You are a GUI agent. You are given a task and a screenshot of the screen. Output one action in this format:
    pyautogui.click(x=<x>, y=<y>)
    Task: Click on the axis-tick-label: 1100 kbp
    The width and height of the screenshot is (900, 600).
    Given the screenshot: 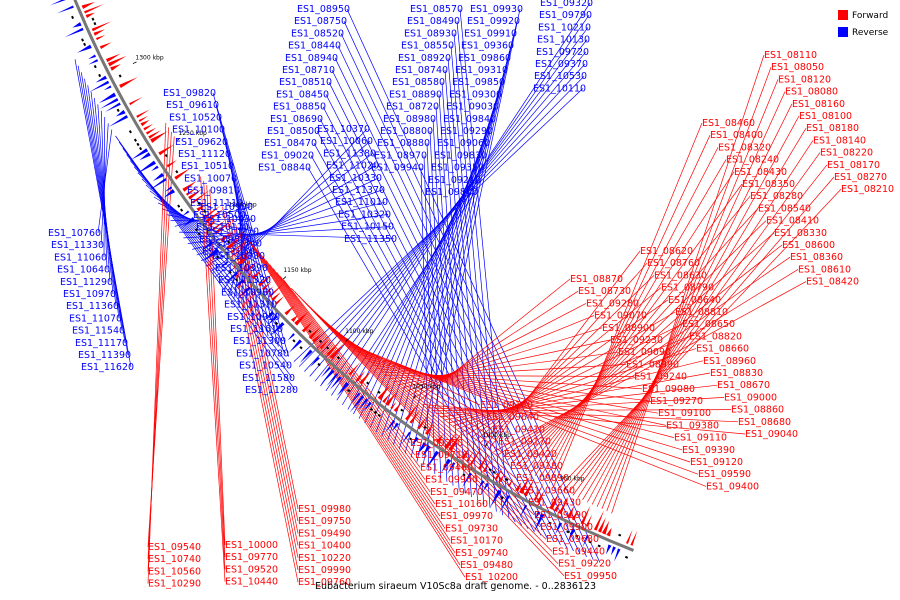 What is the action you would take?
    pyautogui.click(x=359, y=331)
    